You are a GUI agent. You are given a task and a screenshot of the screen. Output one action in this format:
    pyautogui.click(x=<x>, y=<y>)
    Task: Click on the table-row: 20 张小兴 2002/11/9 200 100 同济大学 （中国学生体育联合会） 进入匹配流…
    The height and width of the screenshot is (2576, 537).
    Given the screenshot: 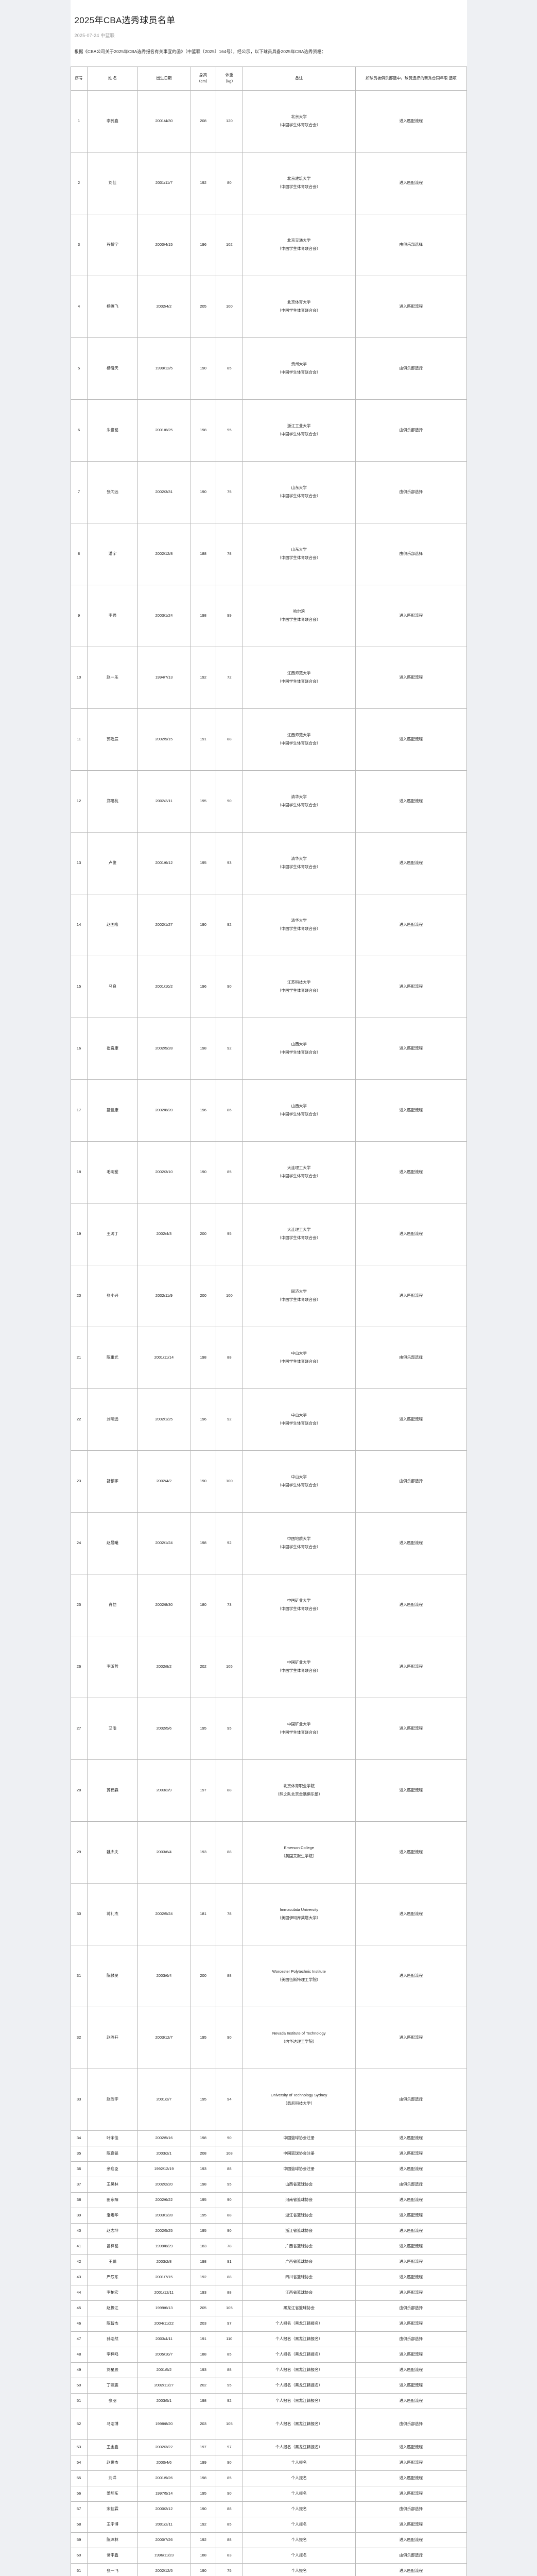 What is the action you would take?
    pyautogui.click(x=268, y=1295)
    